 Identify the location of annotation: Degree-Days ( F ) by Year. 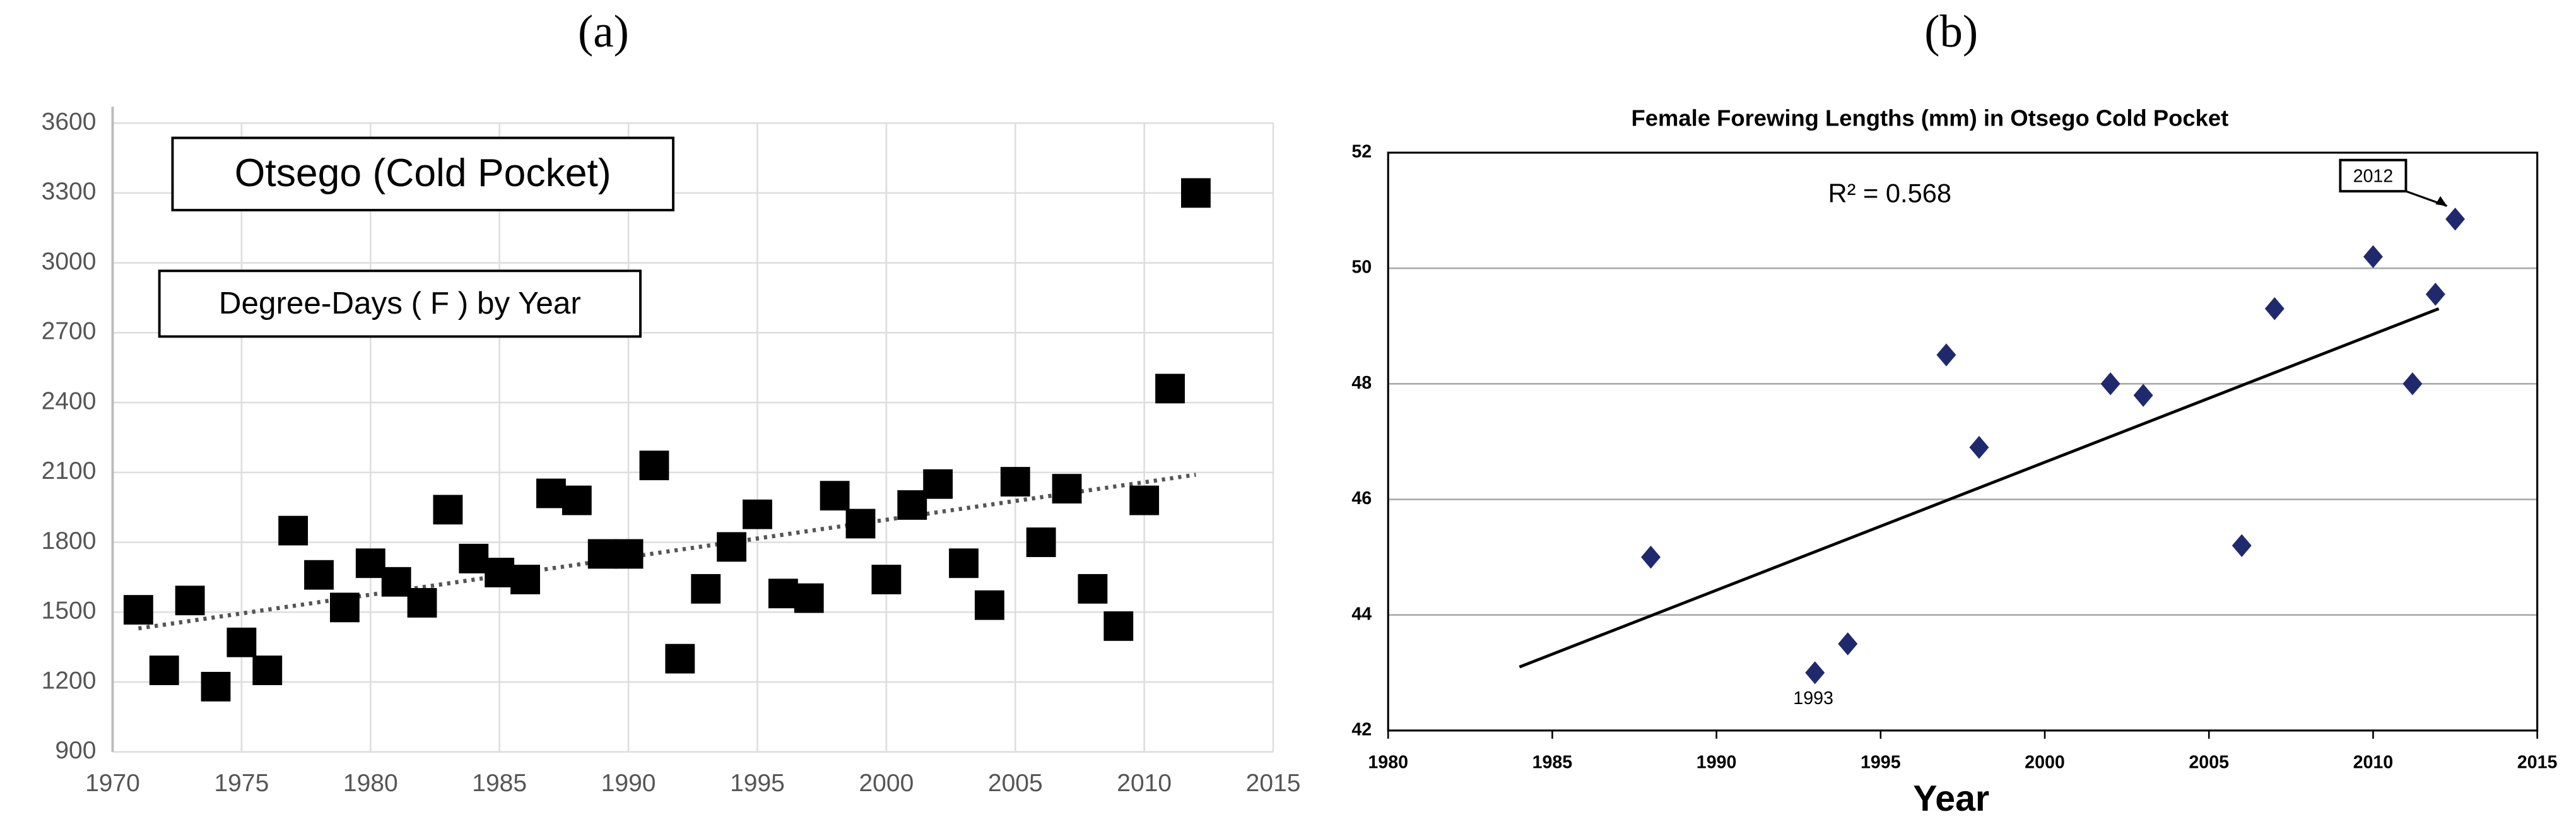
(400, 303).